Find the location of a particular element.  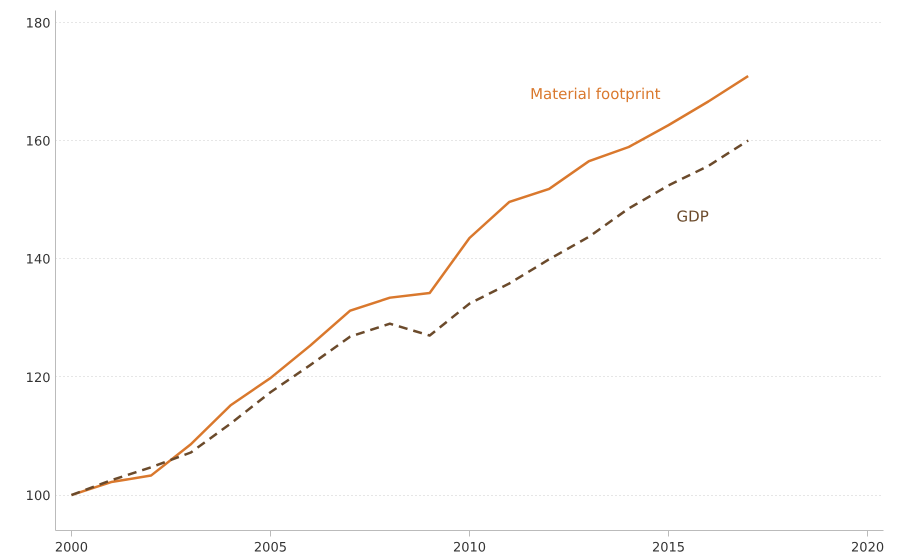

x-tick-label: 2015 is located at coordinates (669, 548).